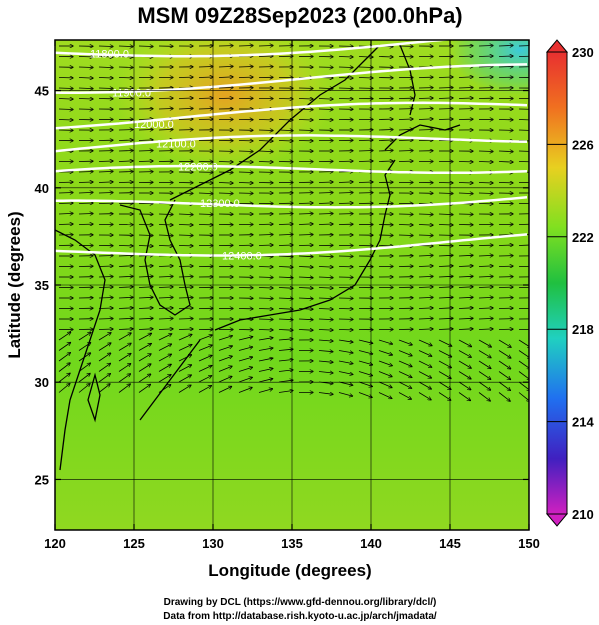 The width and height of the screenshot is (599, 625). I want to click on height-contour-label: 11900.0, so click(131, 94).